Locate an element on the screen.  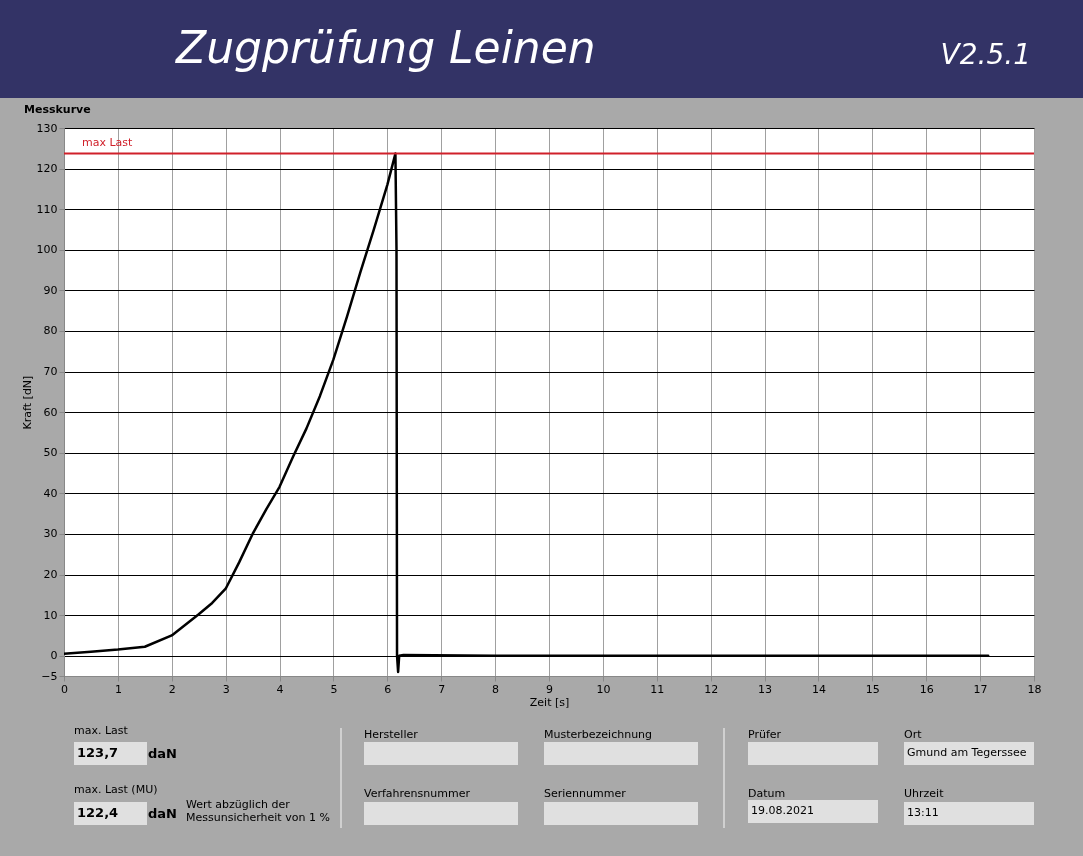
text: V2.5.1 is located at coordinates (985, 54).